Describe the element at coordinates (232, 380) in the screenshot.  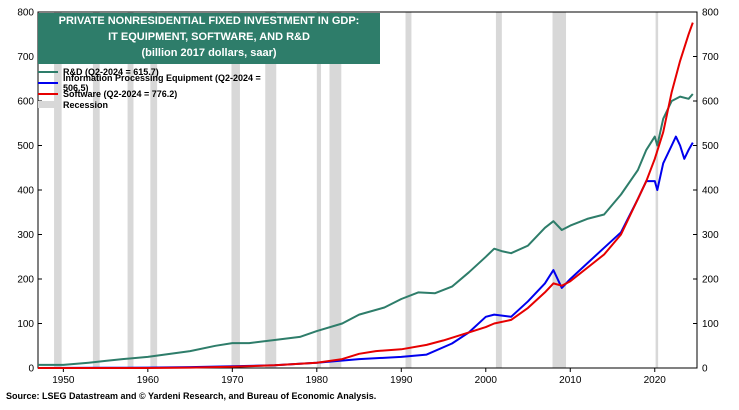
I see `x-tick-label: 1970` at that location.